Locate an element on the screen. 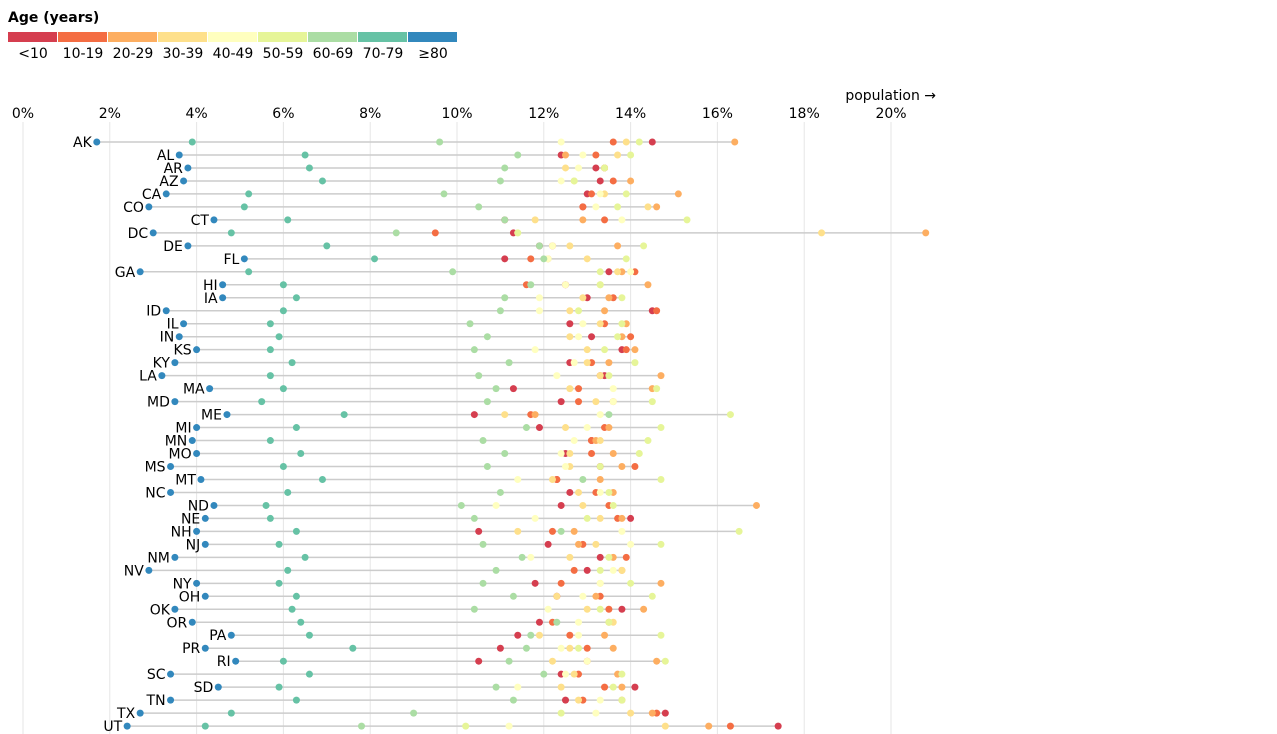 This screenshot has height=734, width=1277. state-row: AL is located at coordinates (396, 156).